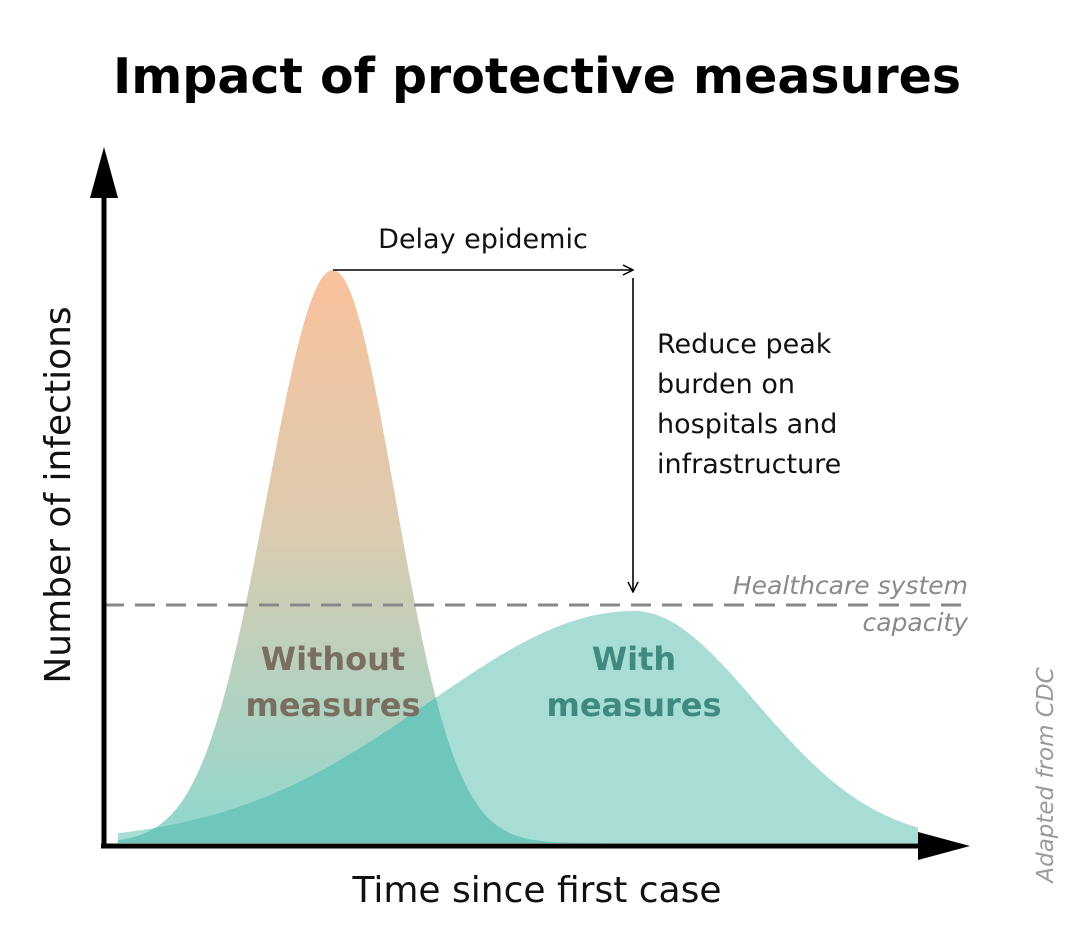  Describe the element at coordinates (726, 384) in the screenshot. I see `reduce-peak-label-line2: burden on` at that location.